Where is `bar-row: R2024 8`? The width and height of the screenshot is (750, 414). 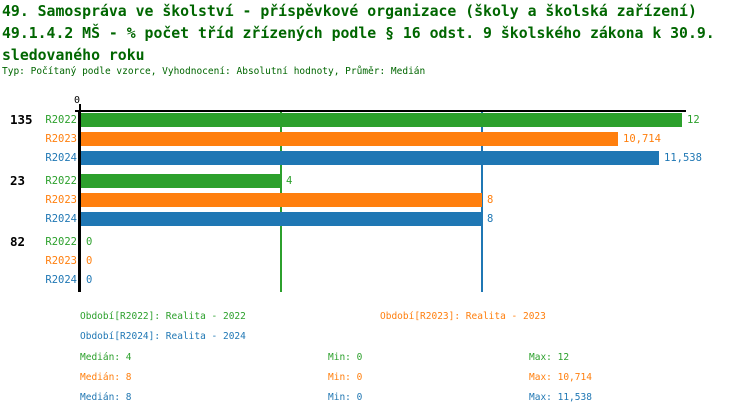 bar-row: R2024 8 is located at coordinates (375, 219).